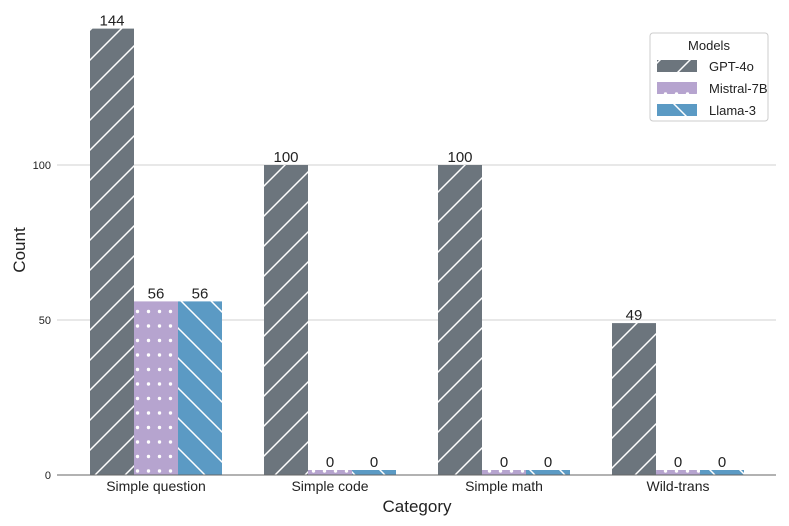  What do you see at coordinates (738, 88) in the screenshot?
I see `legend-item-label: Mistral-7B` at bounding box center [738, 88].